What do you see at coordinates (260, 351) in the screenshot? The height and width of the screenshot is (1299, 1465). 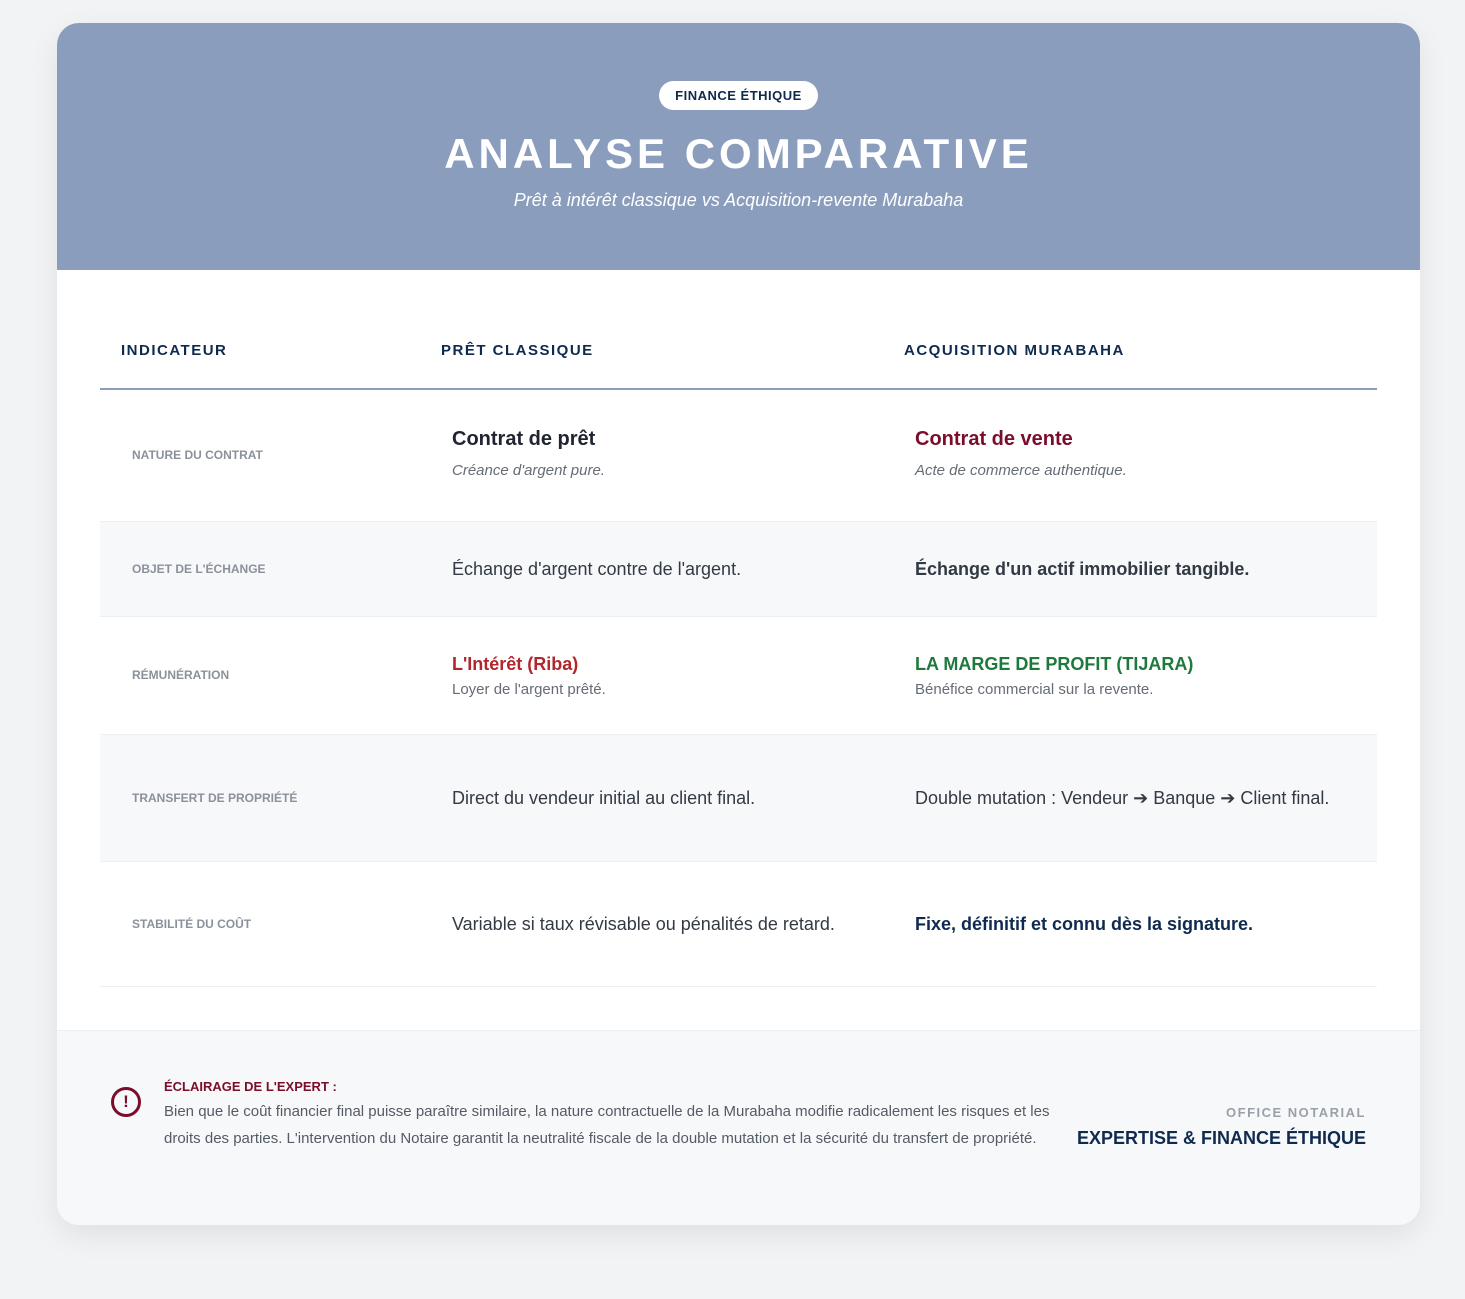 I see `col-indicator: INDICATEUR` at bounding box center [260, 351].